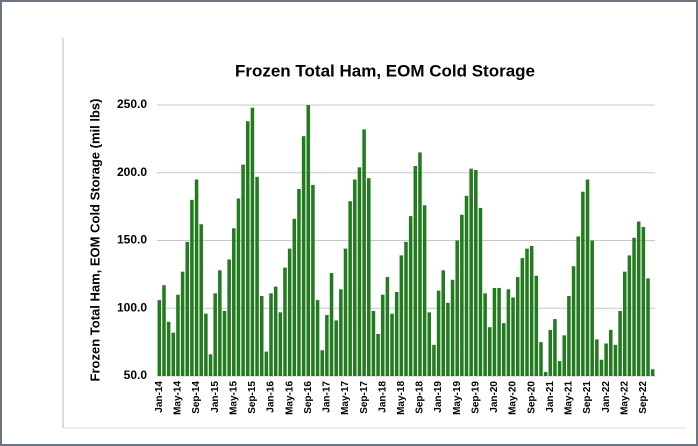  What do you see at coordinates (475, 397) in the screenshot?
I see `x-tick-label: Sep-19` at bounding box center [475, 397].